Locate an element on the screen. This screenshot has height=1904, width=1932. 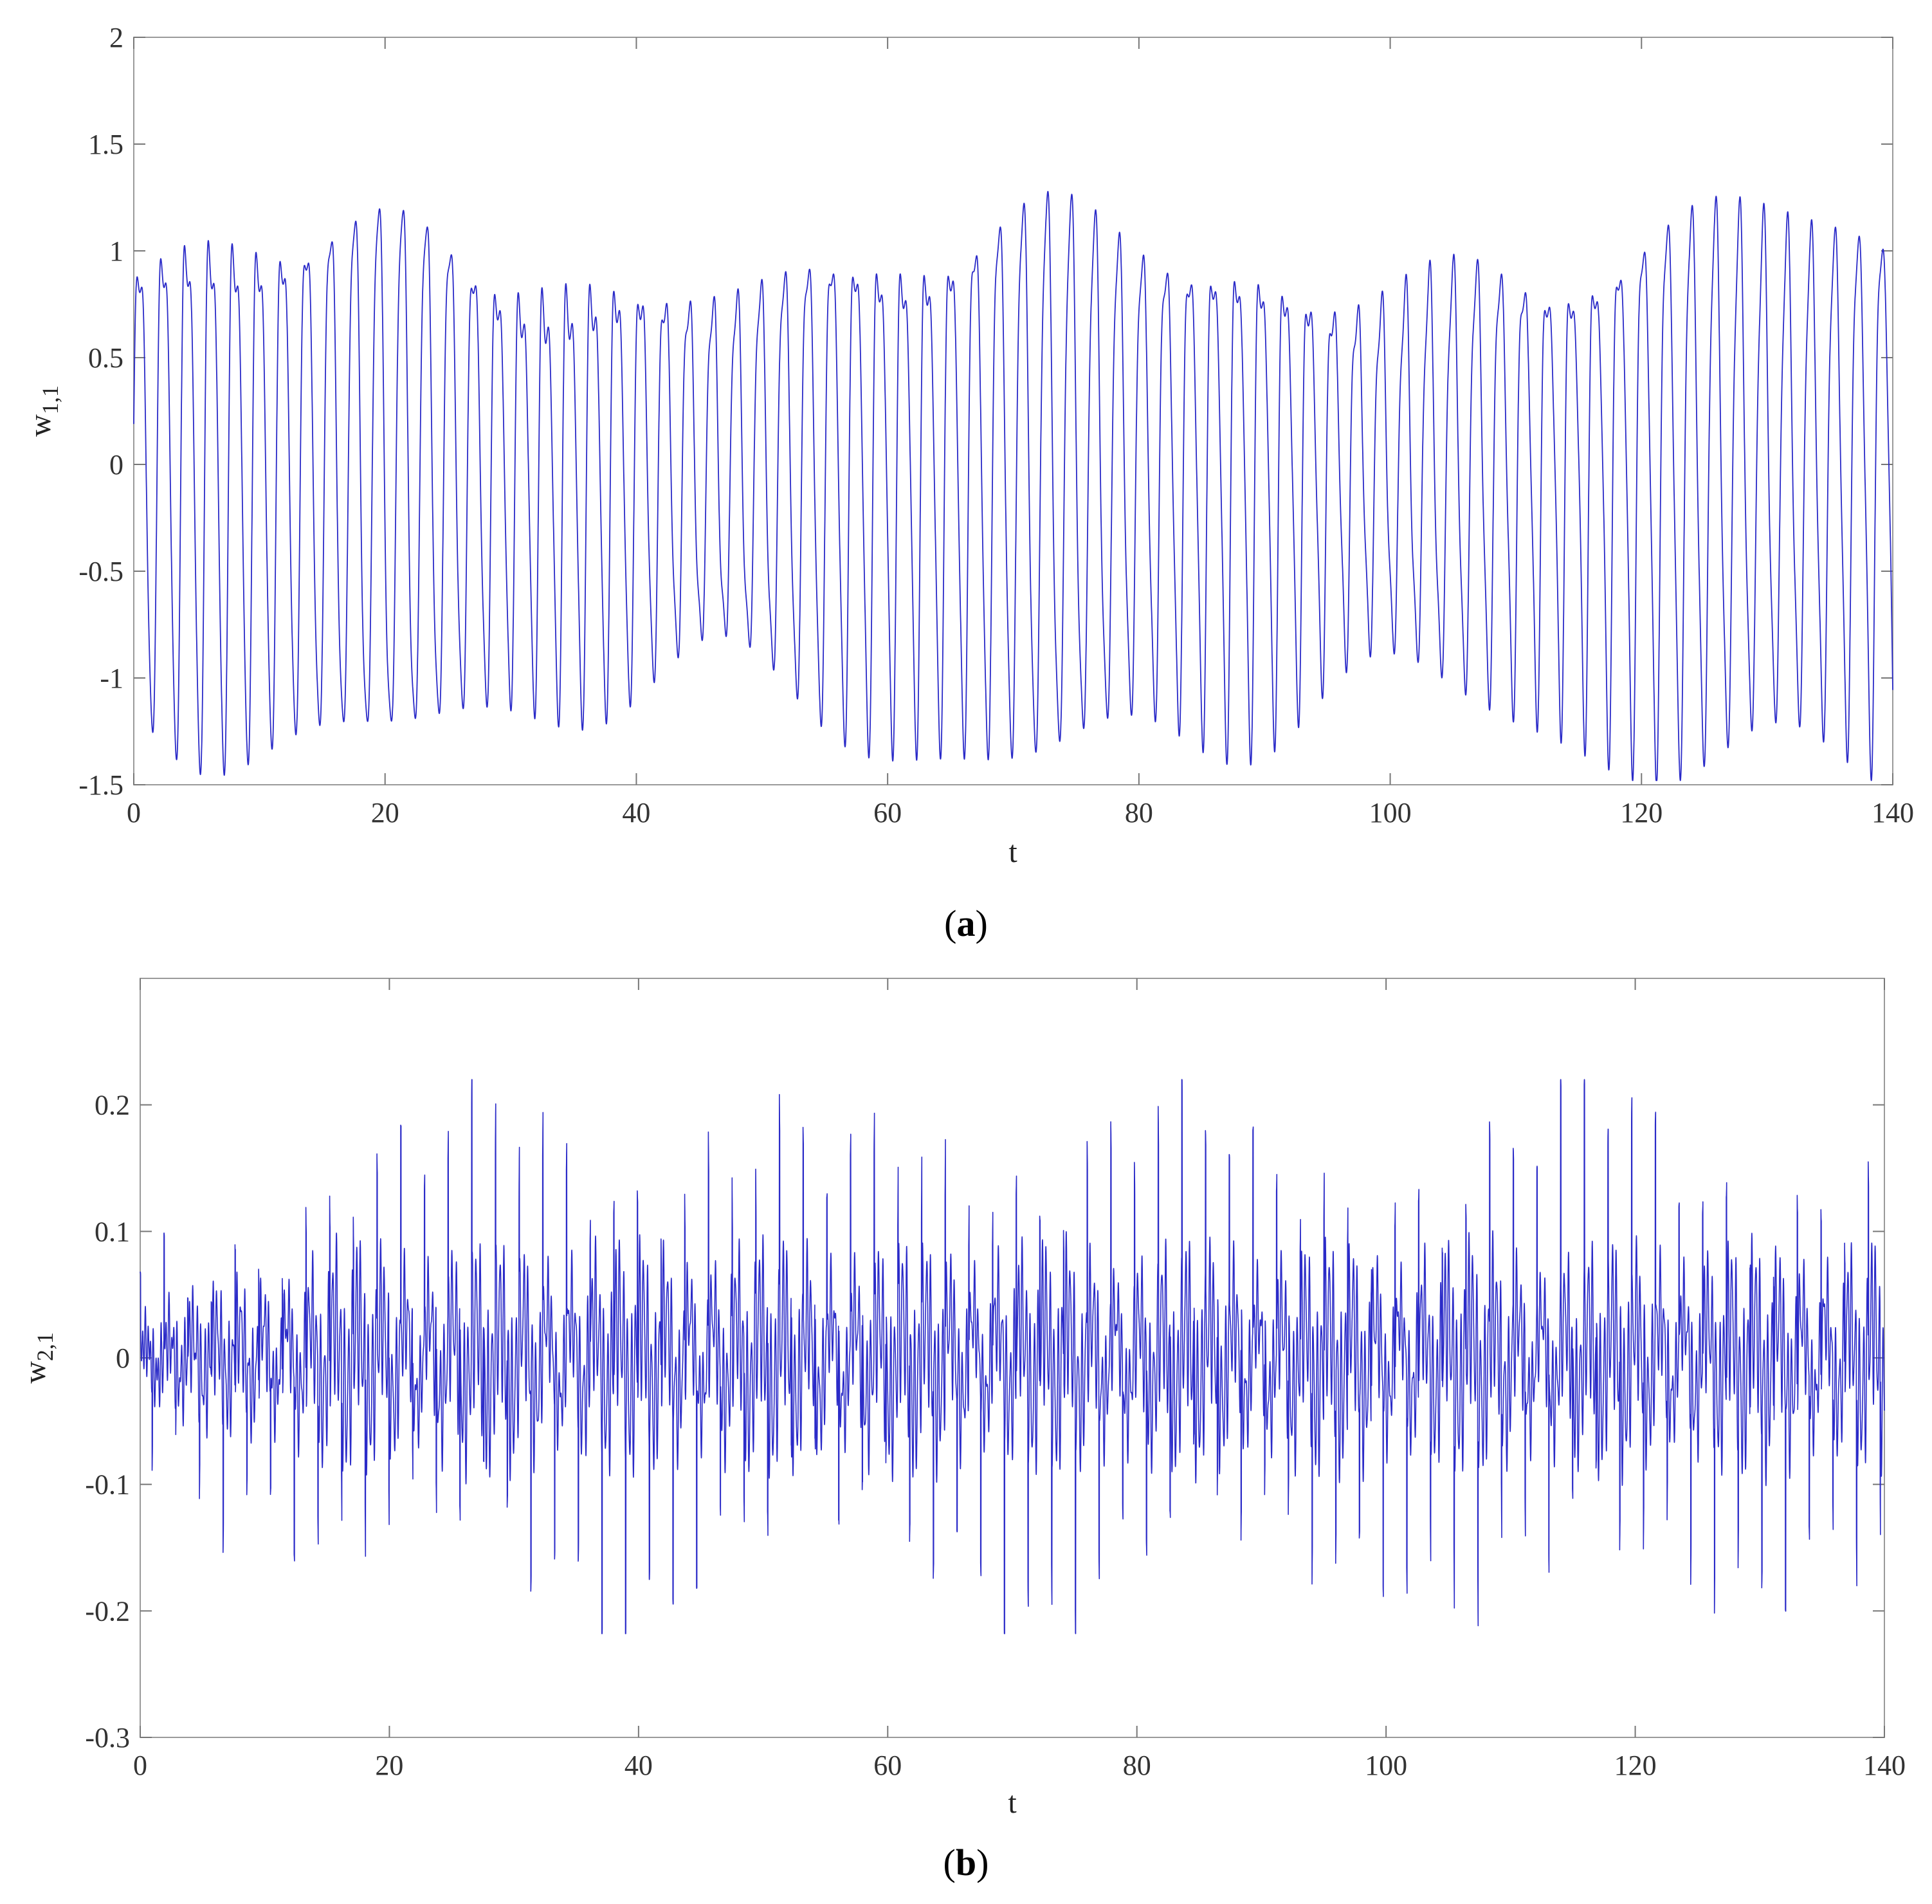
x-tick-label-a: 100 is located at coordinates (1391, 812).